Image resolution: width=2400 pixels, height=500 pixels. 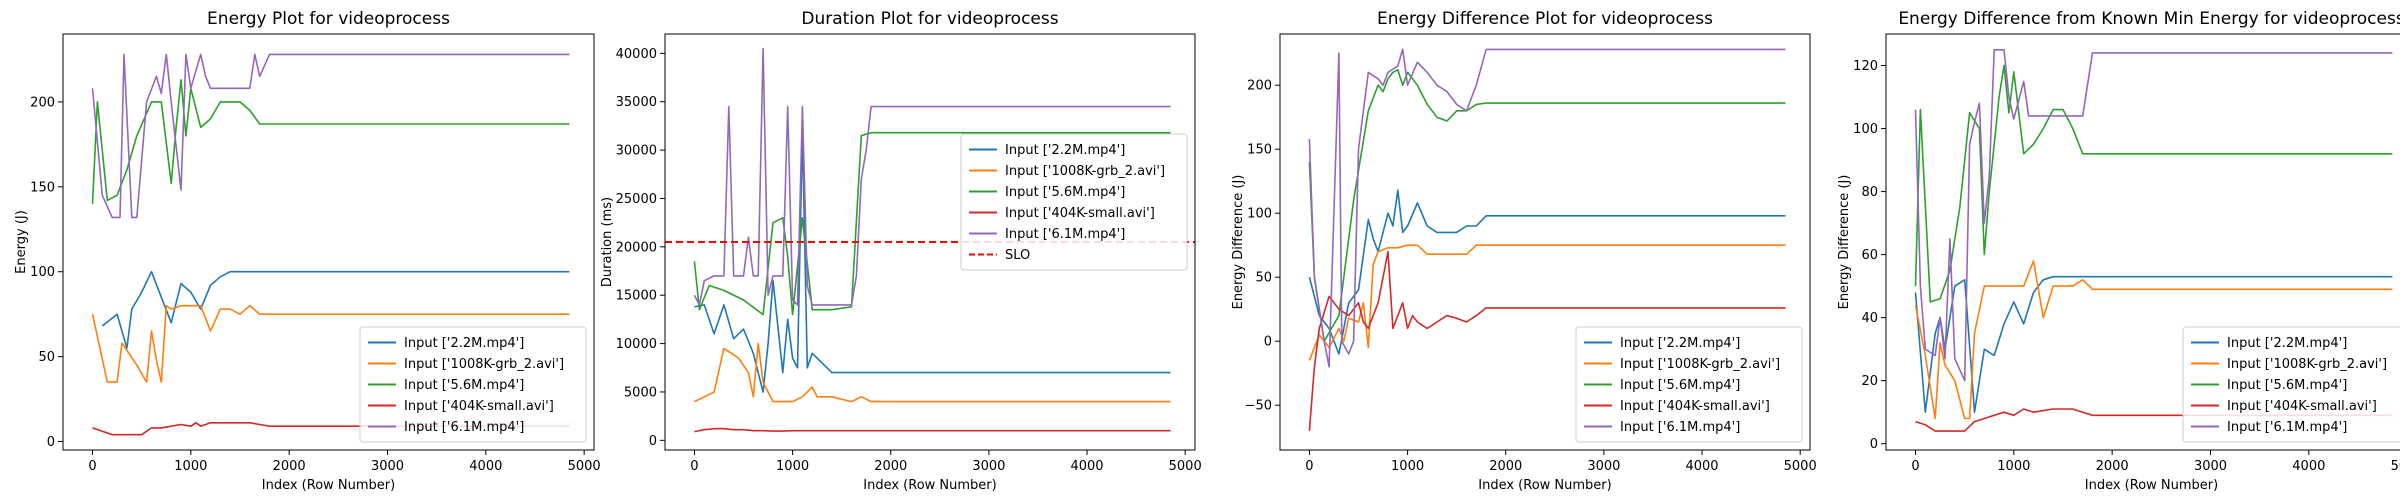 What do you see at coordinates (640, 392) in the screenshot?
I see `y-tick-label: 5000` at bounding box center [640, 392].